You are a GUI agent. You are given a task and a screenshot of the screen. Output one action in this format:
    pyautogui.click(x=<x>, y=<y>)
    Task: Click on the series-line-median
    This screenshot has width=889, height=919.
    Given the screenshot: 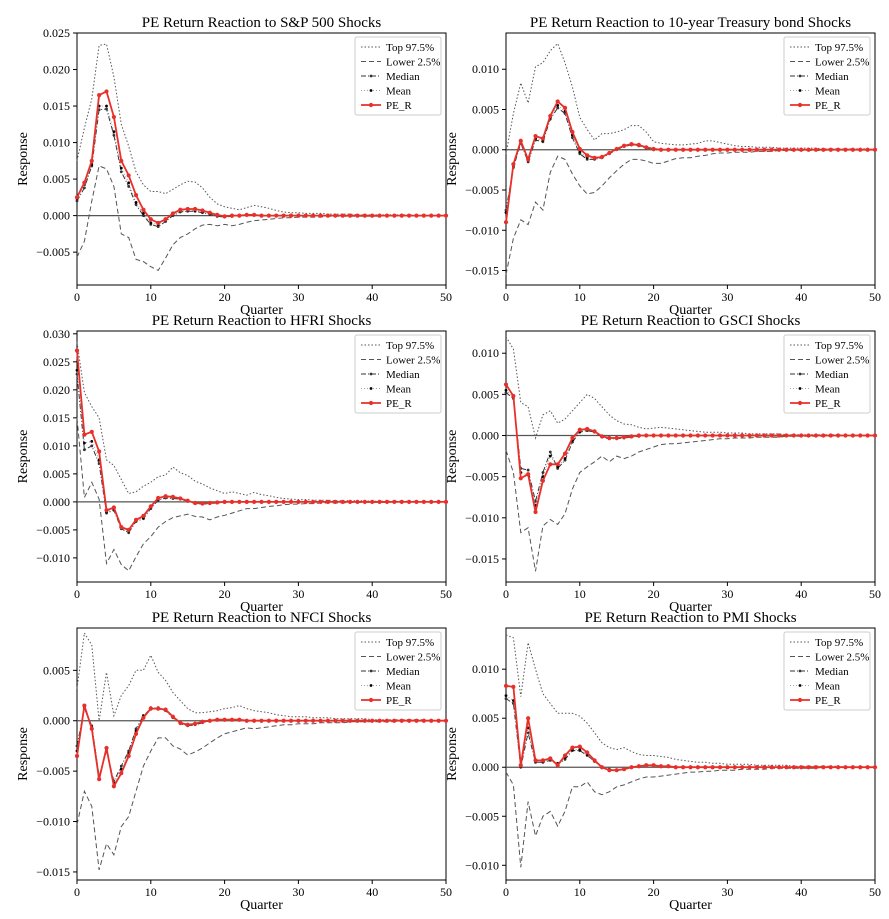 What is the action you would take?
    pyautogui.click(x=690, y=159)
    